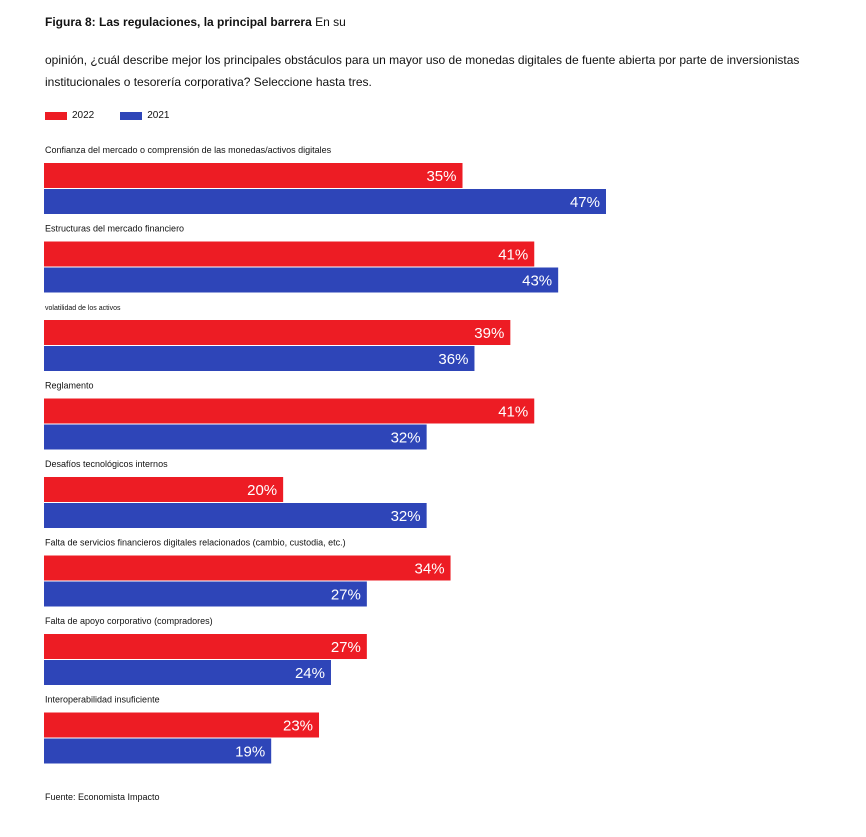 This screenshot has height=837, width=866. I want to click on chart-title-rest: En su, so click(328, 22).